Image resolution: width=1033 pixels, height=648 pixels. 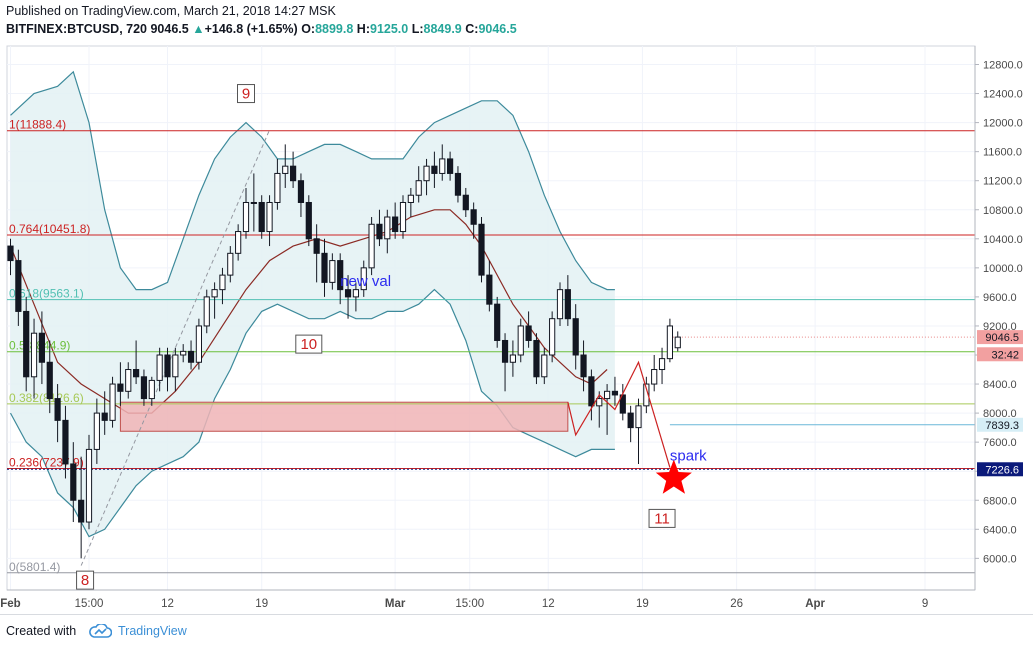 What do you see at coordinates (251, 29) in the screenshot?
I see `price-change: +146.8 (+1.65%)` at bounding box center [251, 29].